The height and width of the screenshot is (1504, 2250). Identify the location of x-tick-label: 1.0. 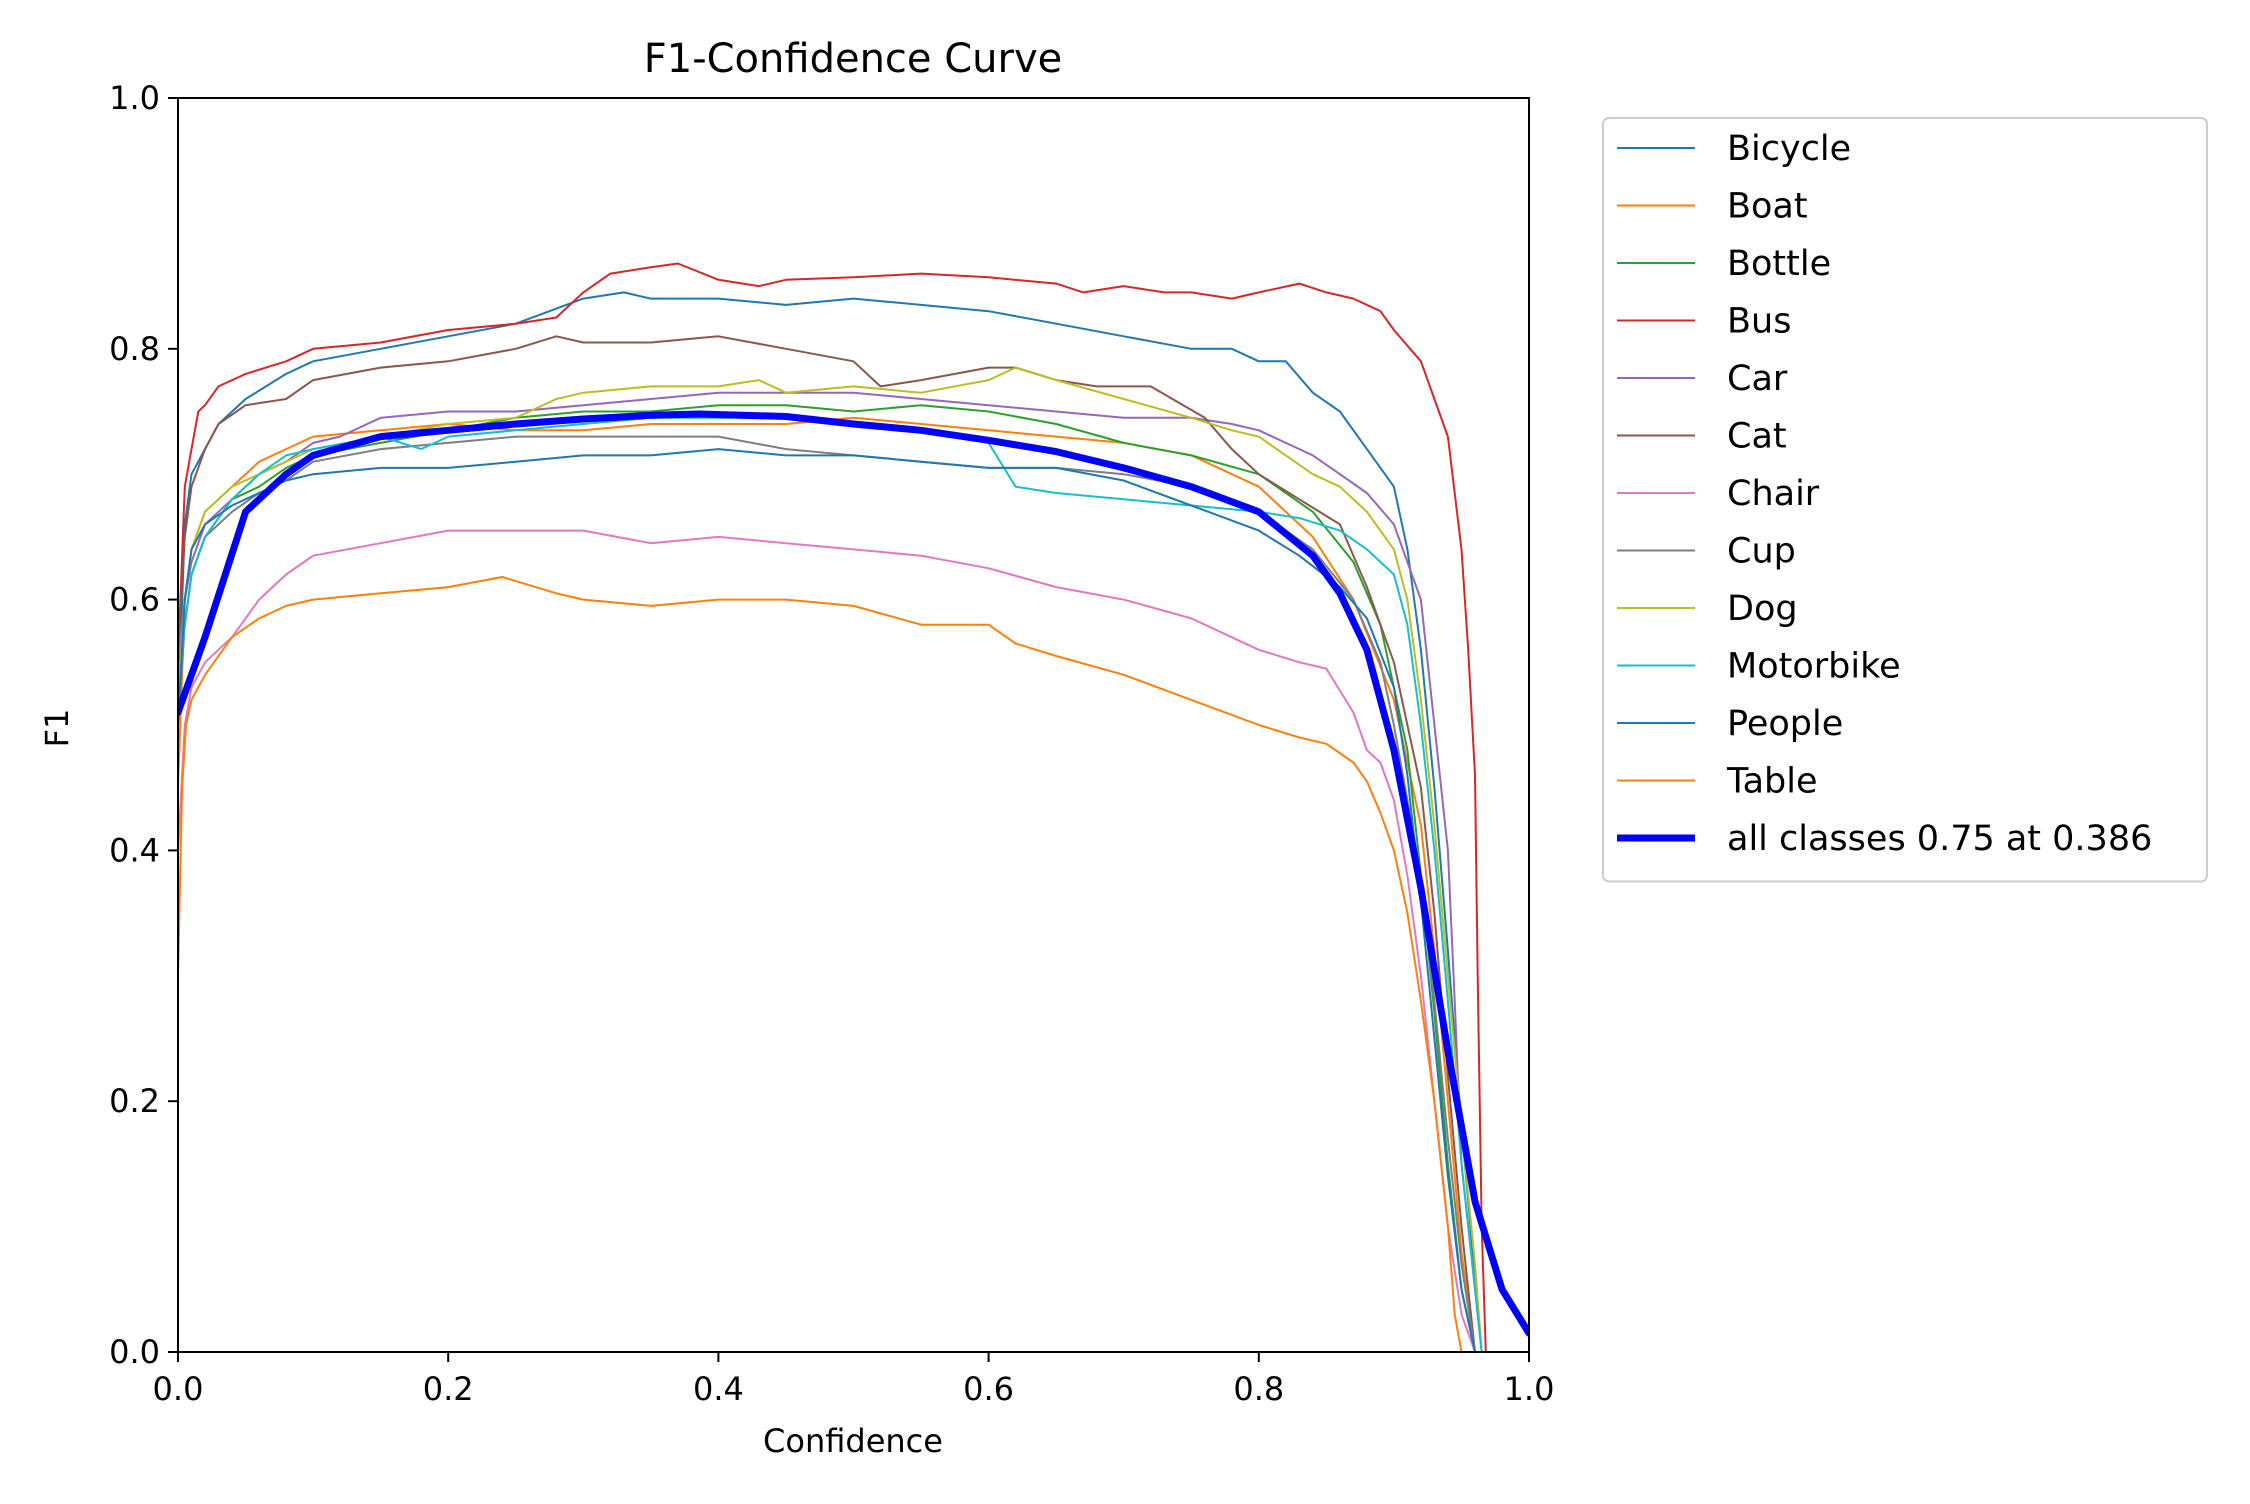
(1529, 1389).